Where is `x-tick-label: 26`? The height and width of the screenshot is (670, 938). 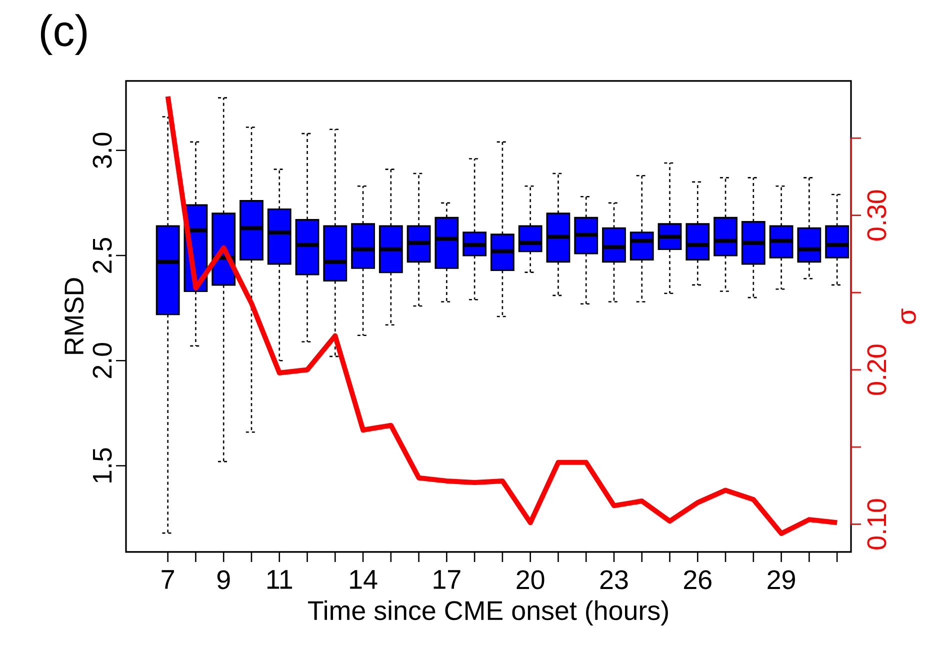
x-tick-label: 26 is located at coordinates (698, 580).